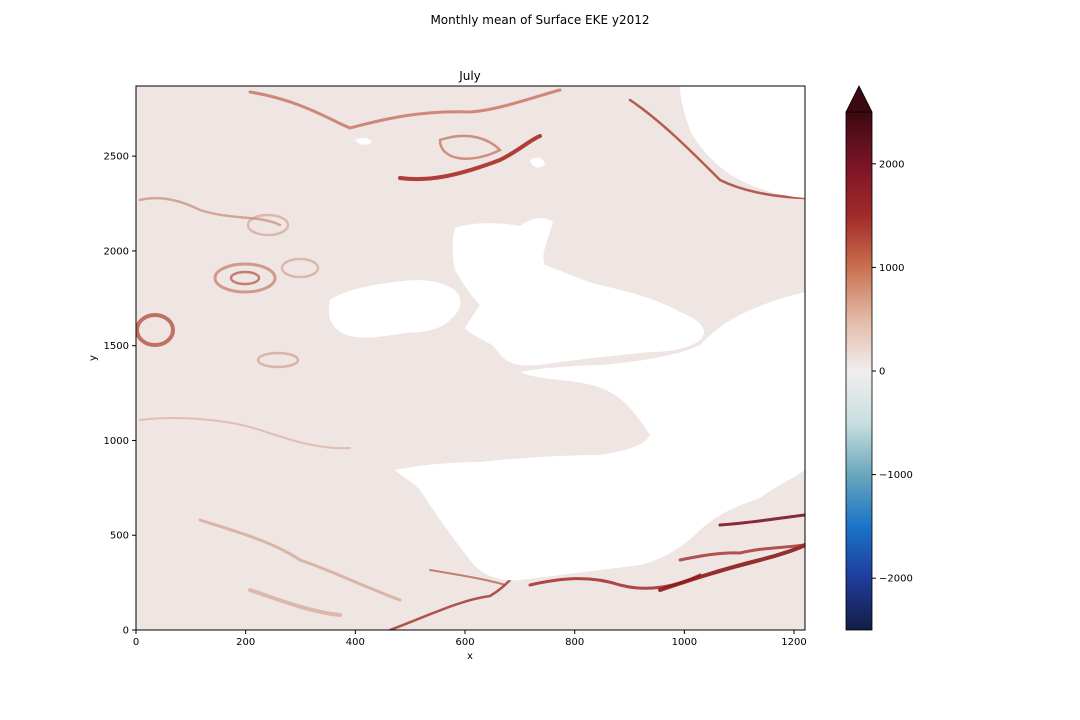 Image resolution: width=1080 pixels, height=720 pixels. What do you see at coordinates (896, 475) in the screenshot?
I see `colorbar-tick-label: −1000` at bounding box center [896, 475].